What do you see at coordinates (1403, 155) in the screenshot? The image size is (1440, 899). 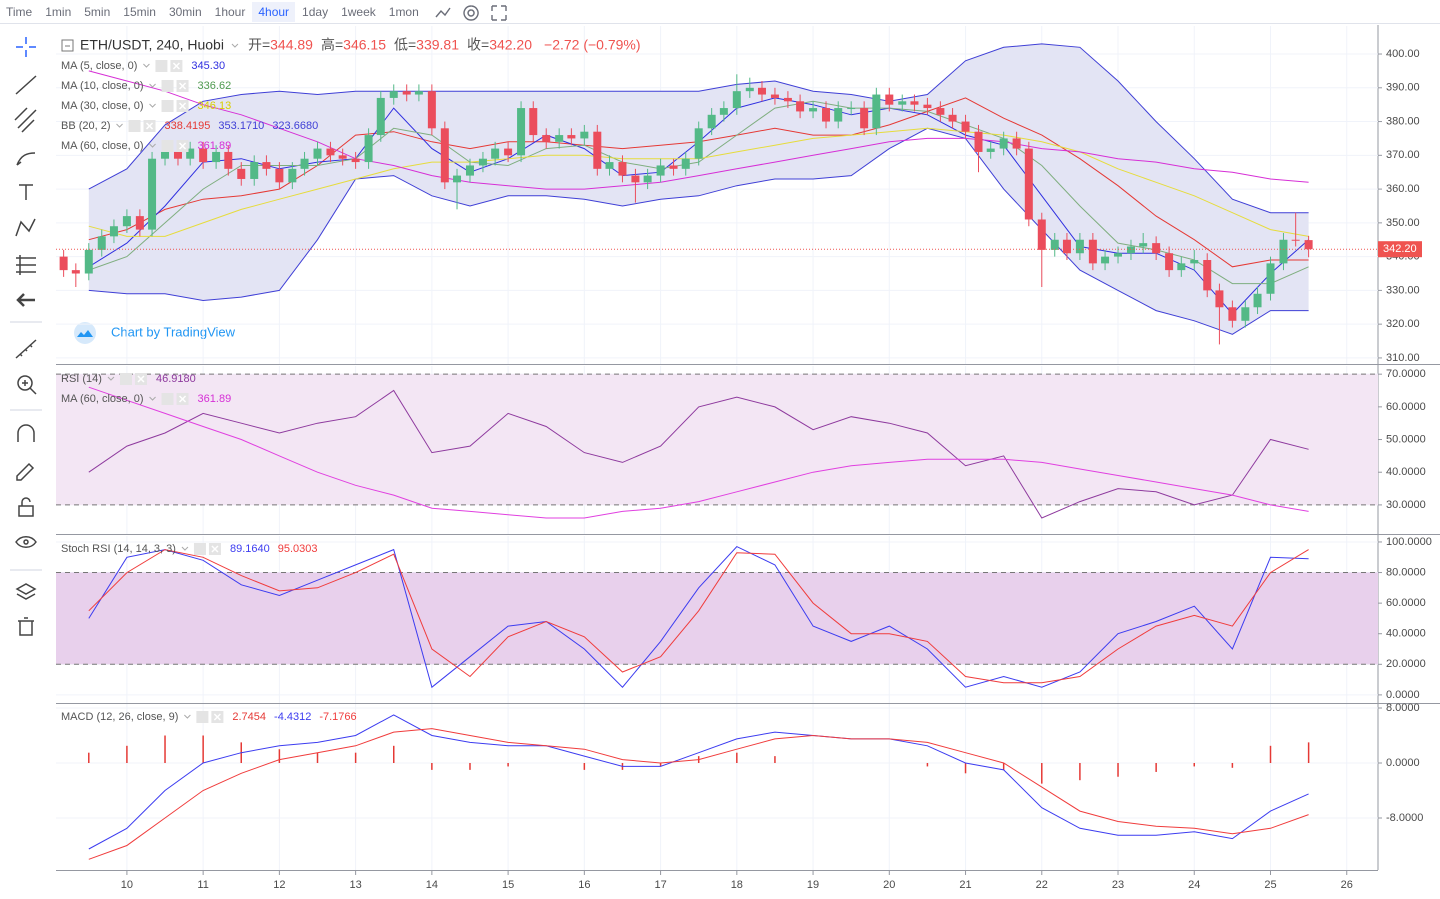 I see `y-tick-label: 370.00` at bounding box center [1403, 155].